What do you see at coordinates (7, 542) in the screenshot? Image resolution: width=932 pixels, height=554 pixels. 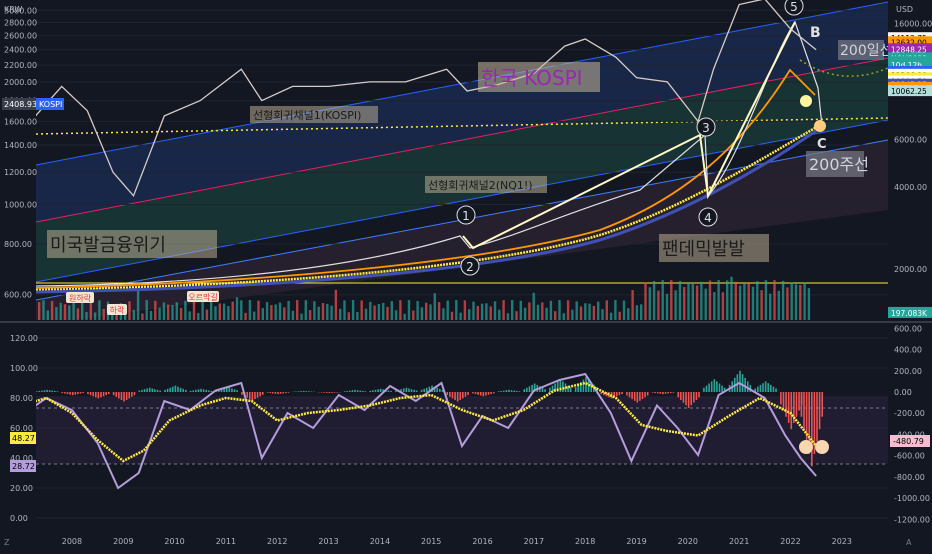 I see `corner-left-label: Z` at bounding box center [7, 542].